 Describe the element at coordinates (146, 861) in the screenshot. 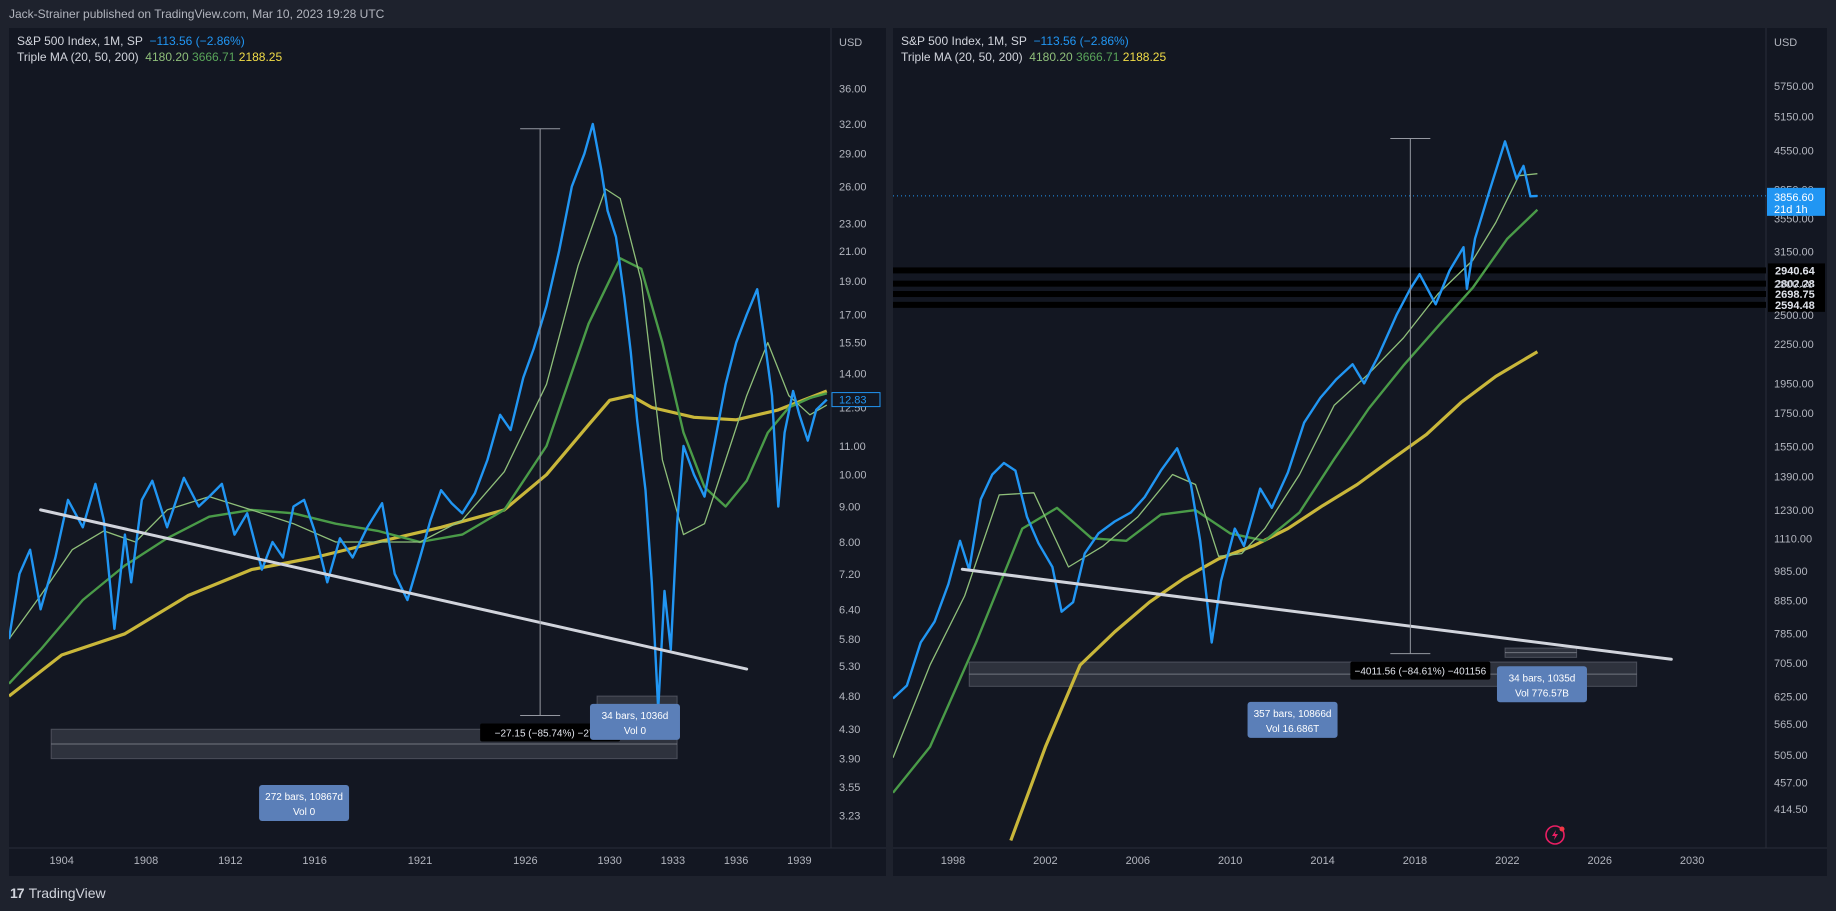

I see `x-tick-label: 1908` at that location.